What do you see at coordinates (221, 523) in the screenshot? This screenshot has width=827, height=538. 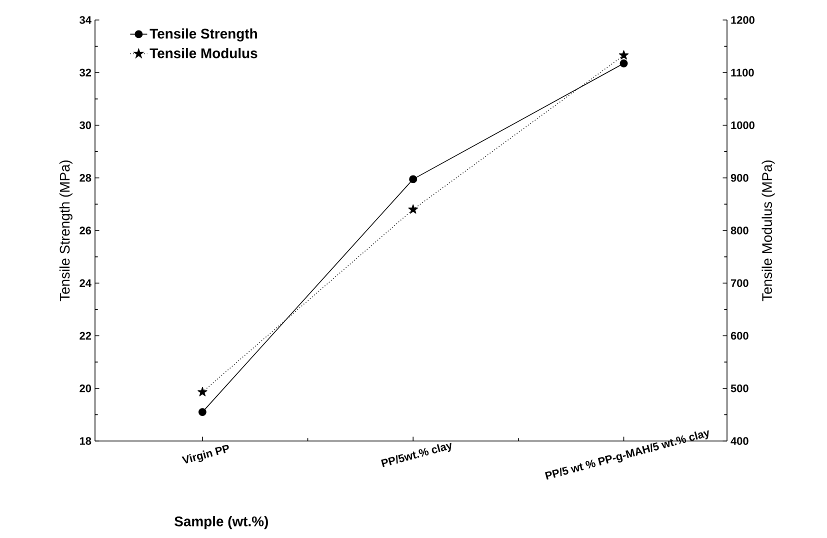 I see `x-axis-title: Sample (wt.%)` at bounding box center [221, 523].